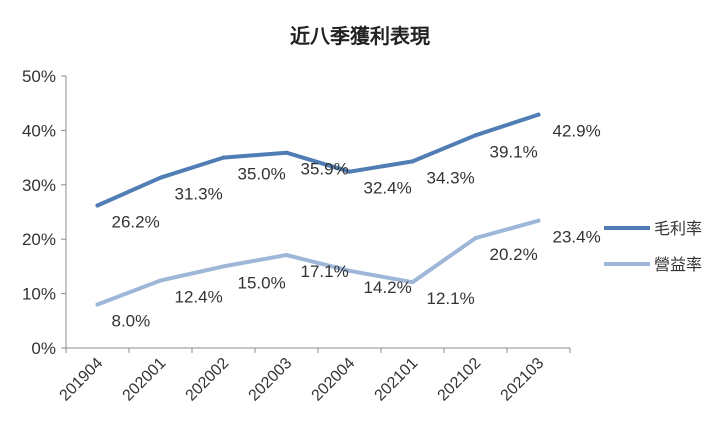  I want to click on x-tick-label: 202002, so click(208, 380).